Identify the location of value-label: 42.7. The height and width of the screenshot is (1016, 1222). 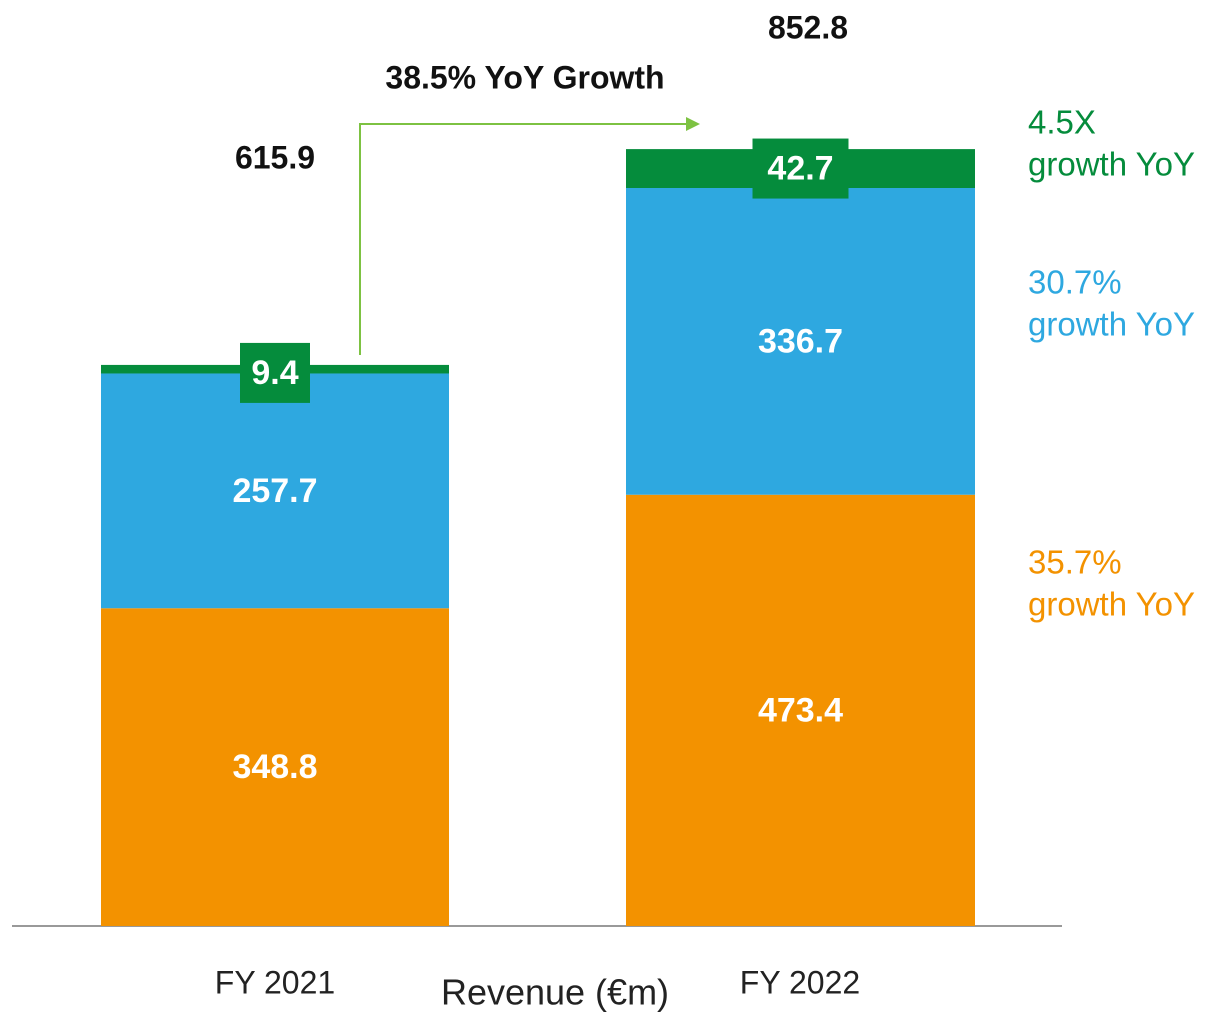
(800, 169).